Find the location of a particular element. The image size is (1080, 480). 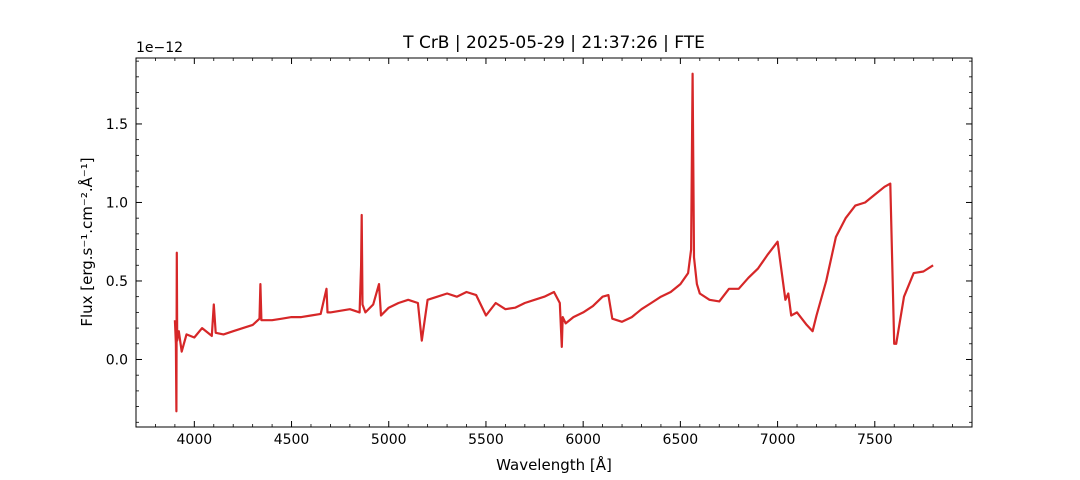

x-tick-label: 7000 is located at coordinates (778, 440).